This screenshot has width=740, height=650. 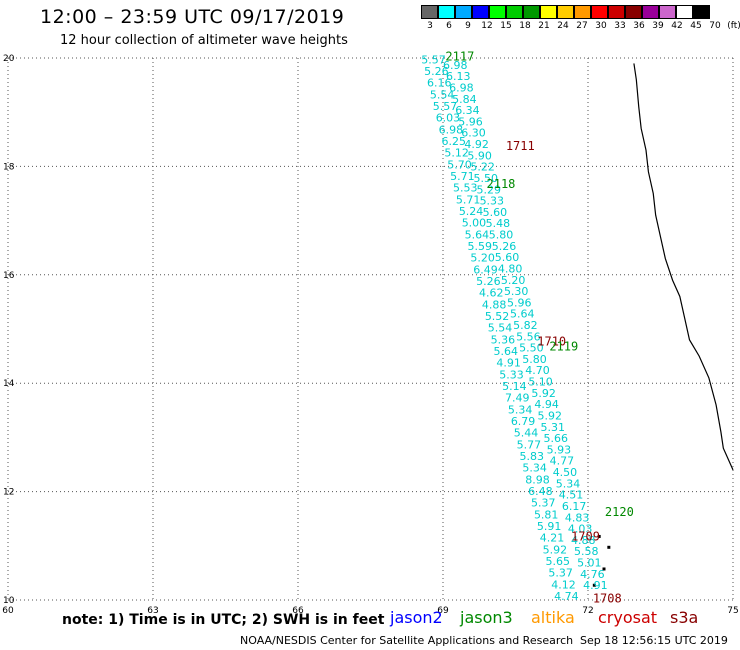 I want to click on swh-value: 5.71, so click(x=468, y=199).